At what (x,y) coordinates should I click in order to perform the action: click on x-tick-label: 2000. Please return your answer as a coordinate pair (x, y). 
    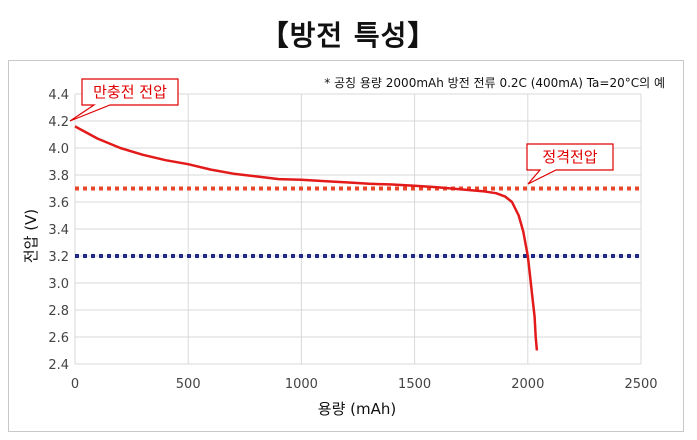
    Looking at the image, I should click on (527, 384).